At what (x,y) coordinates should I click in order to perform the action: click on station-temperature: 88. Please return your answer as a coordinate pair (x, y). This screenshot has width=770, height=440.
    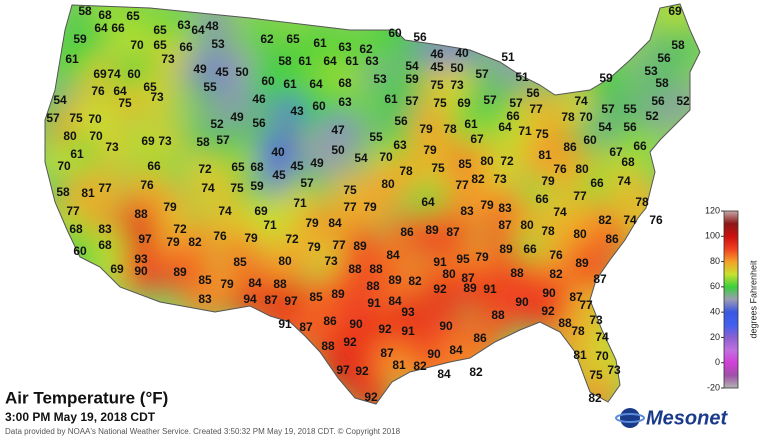
    Looking at the image, I should click on (376, 269).